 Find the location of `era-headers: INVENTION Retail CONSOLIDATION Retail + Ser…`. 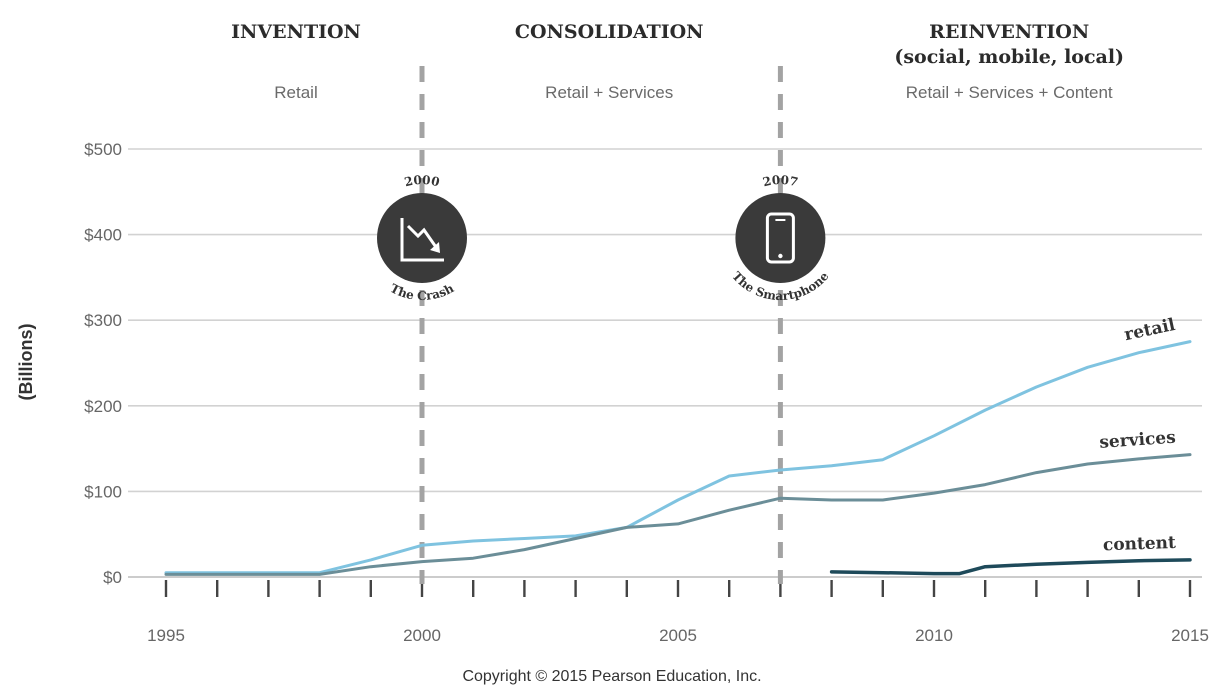

era-headers: INVENTION Retail CONSOLIDATION Retail + Ser… is located at coordinates (677, 61).